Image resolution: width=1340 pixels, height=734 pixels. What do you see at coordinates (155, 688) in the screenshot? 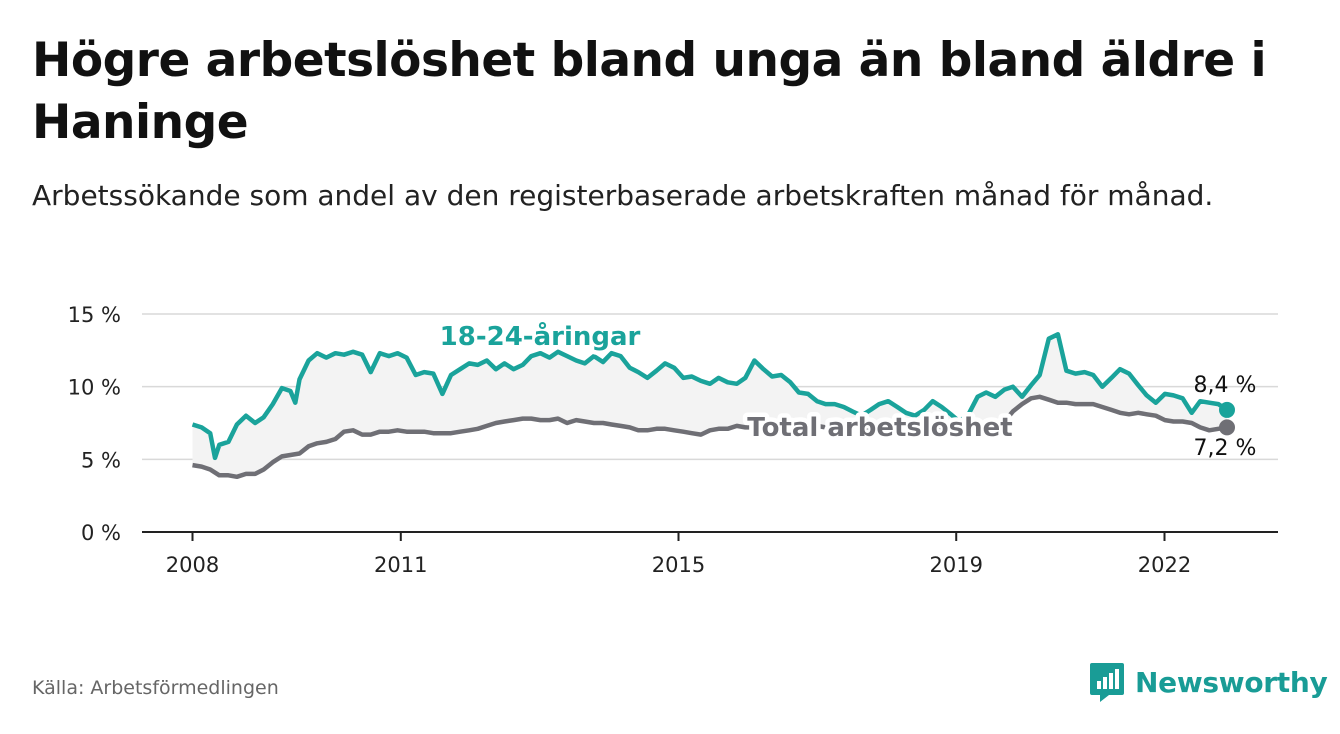
I see `source-note: Källa: Arbetsförmedlingen` at bounding box center [155, 688].